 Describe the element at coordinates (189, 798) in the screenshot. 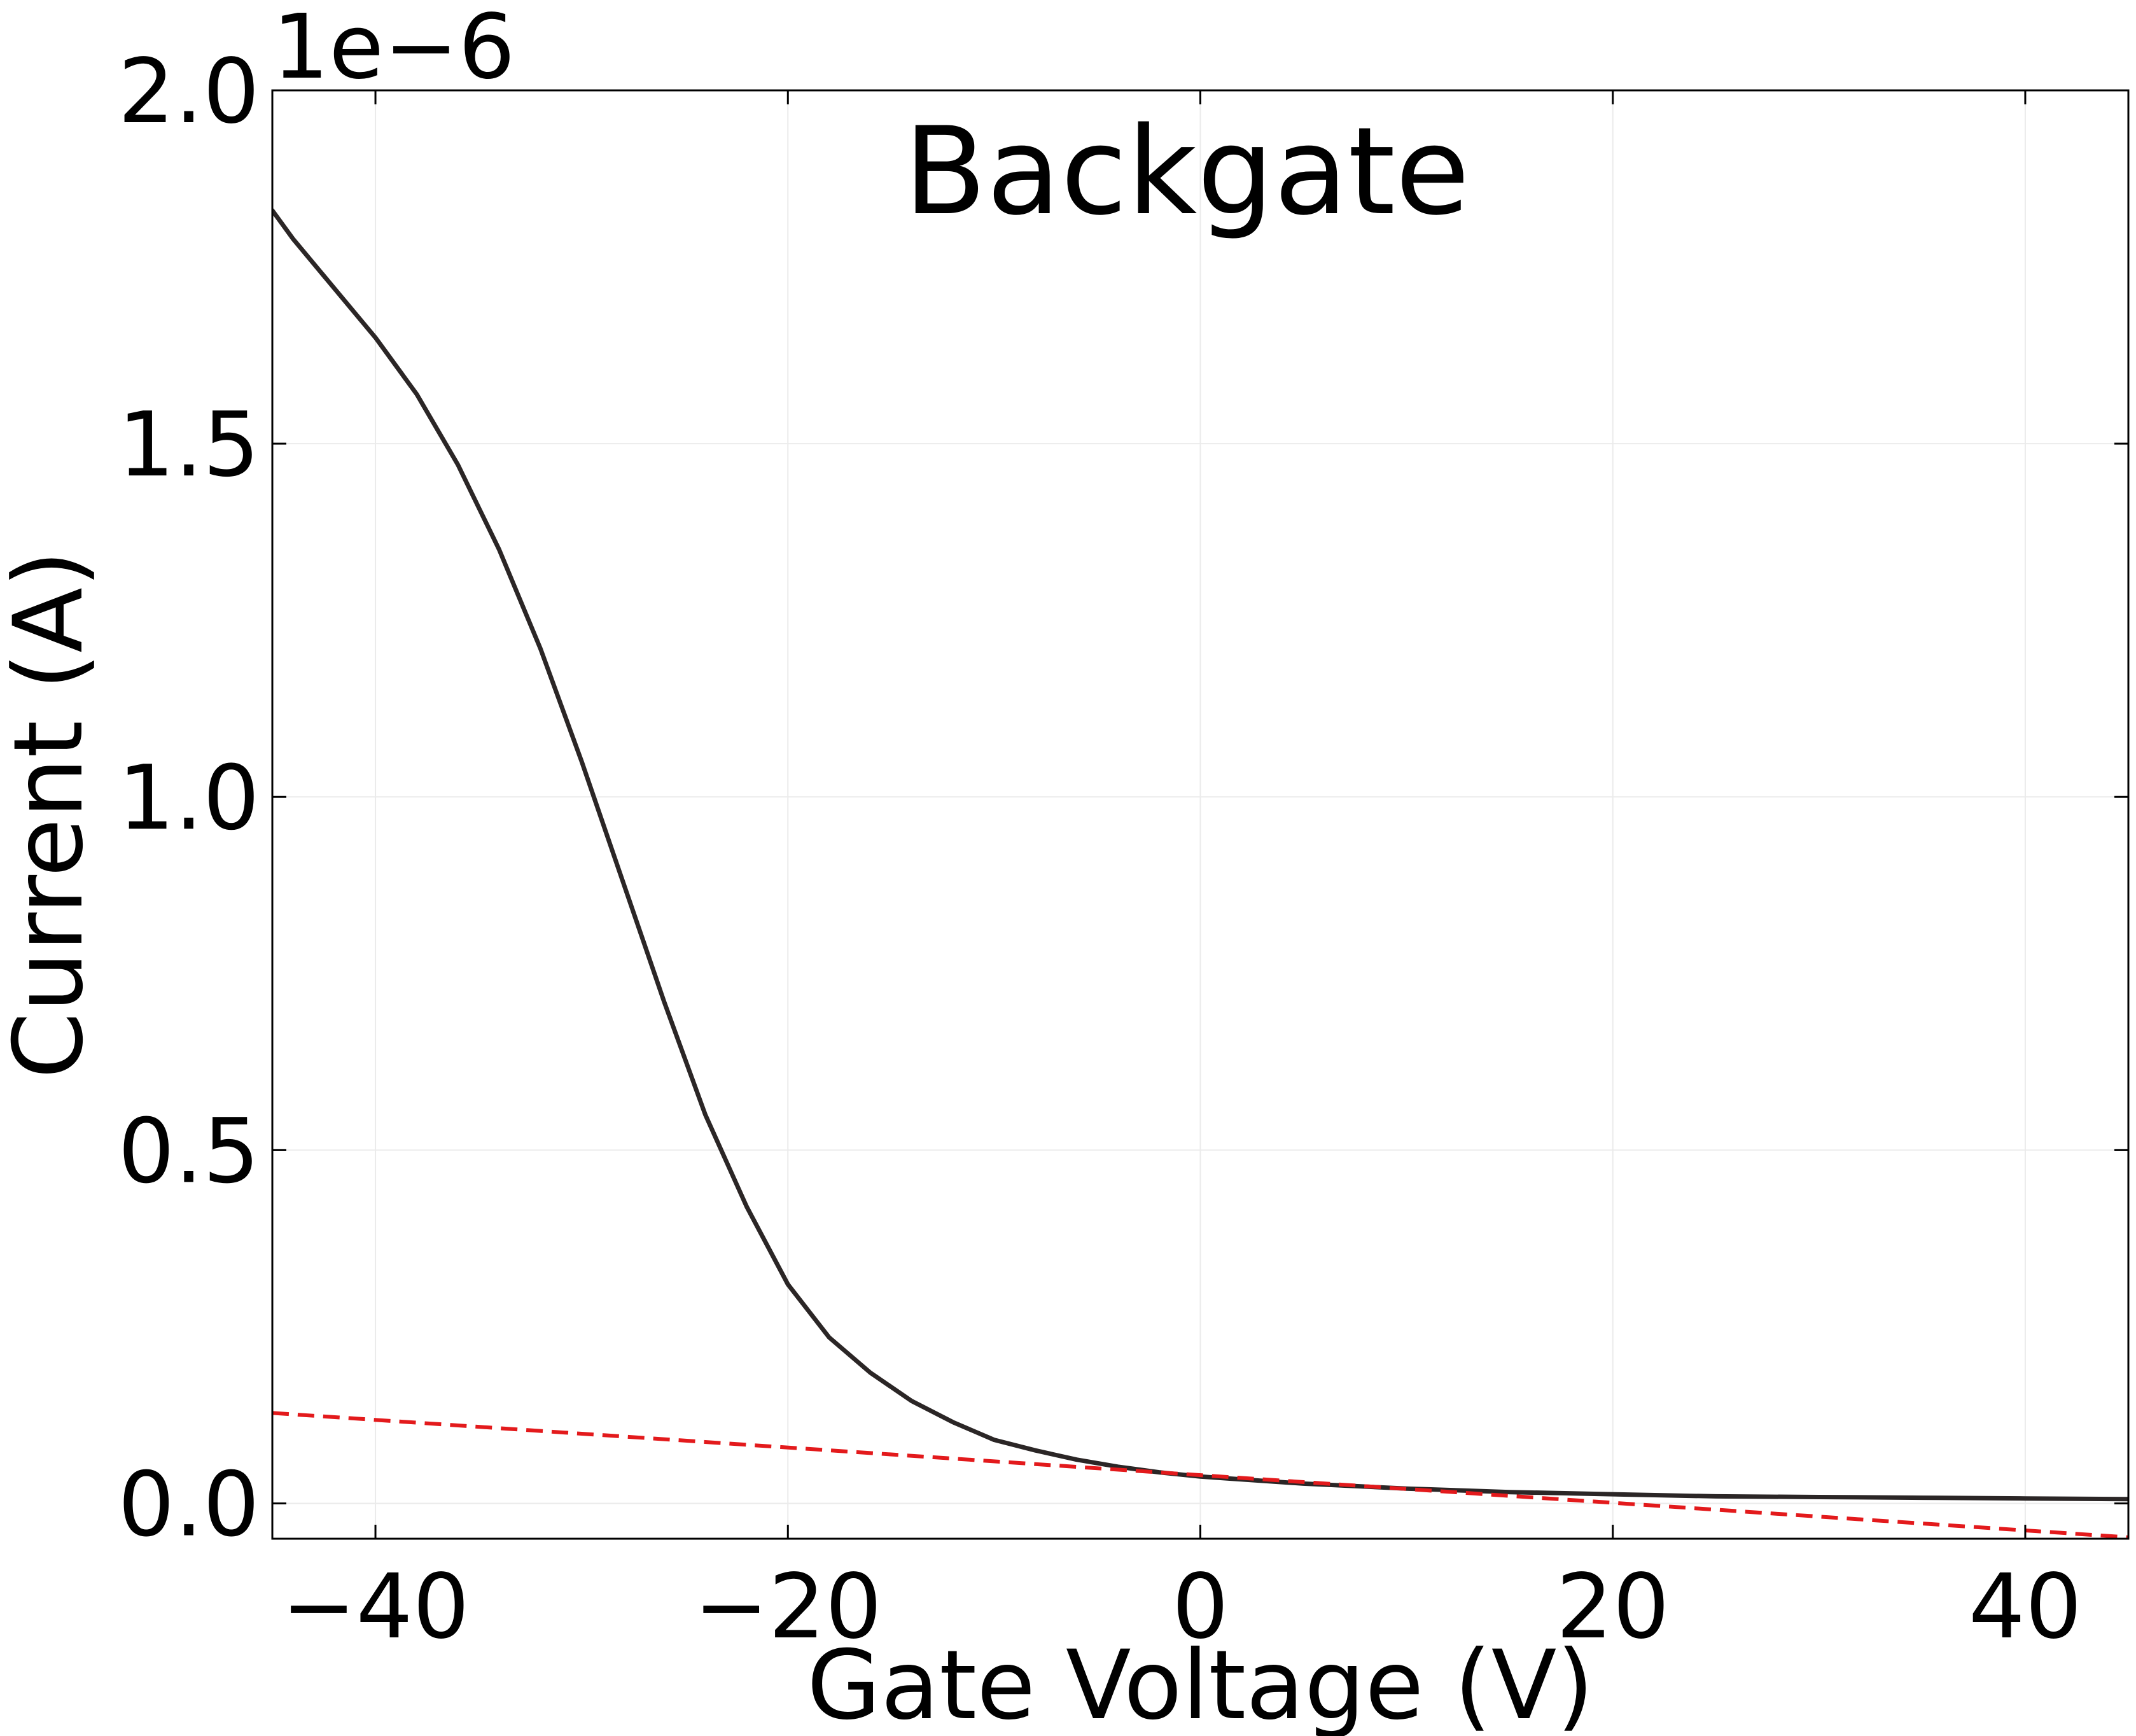

I see `y-tick-label: 1.0` at that location.